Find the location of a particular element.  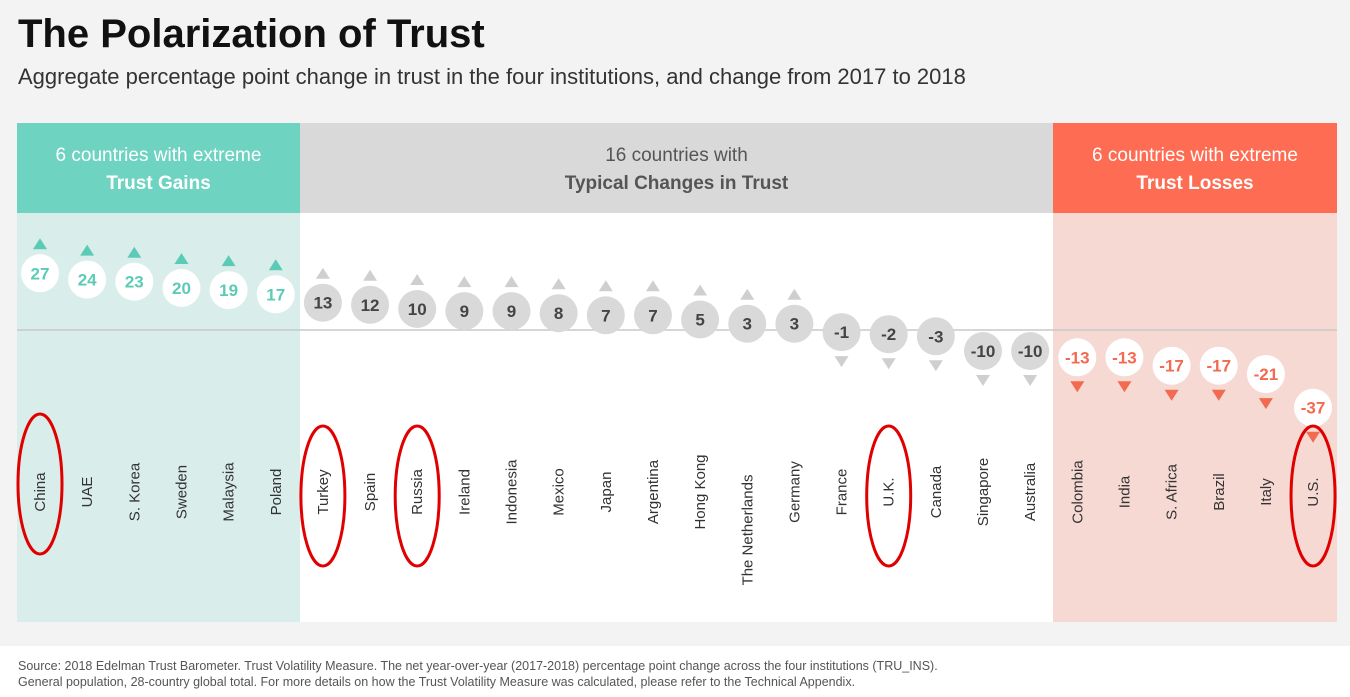

data-point: 9 is located at coordinates (464, 303).